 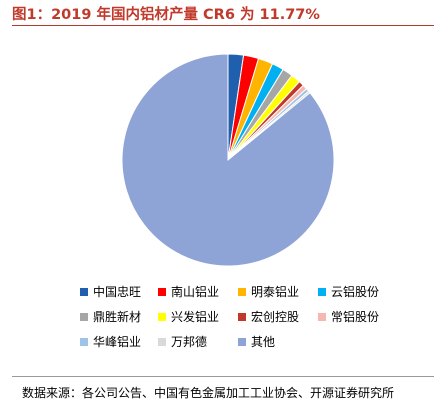 I want to click on legend-item-2: 明泰铝业, so click(x=278, y=291).